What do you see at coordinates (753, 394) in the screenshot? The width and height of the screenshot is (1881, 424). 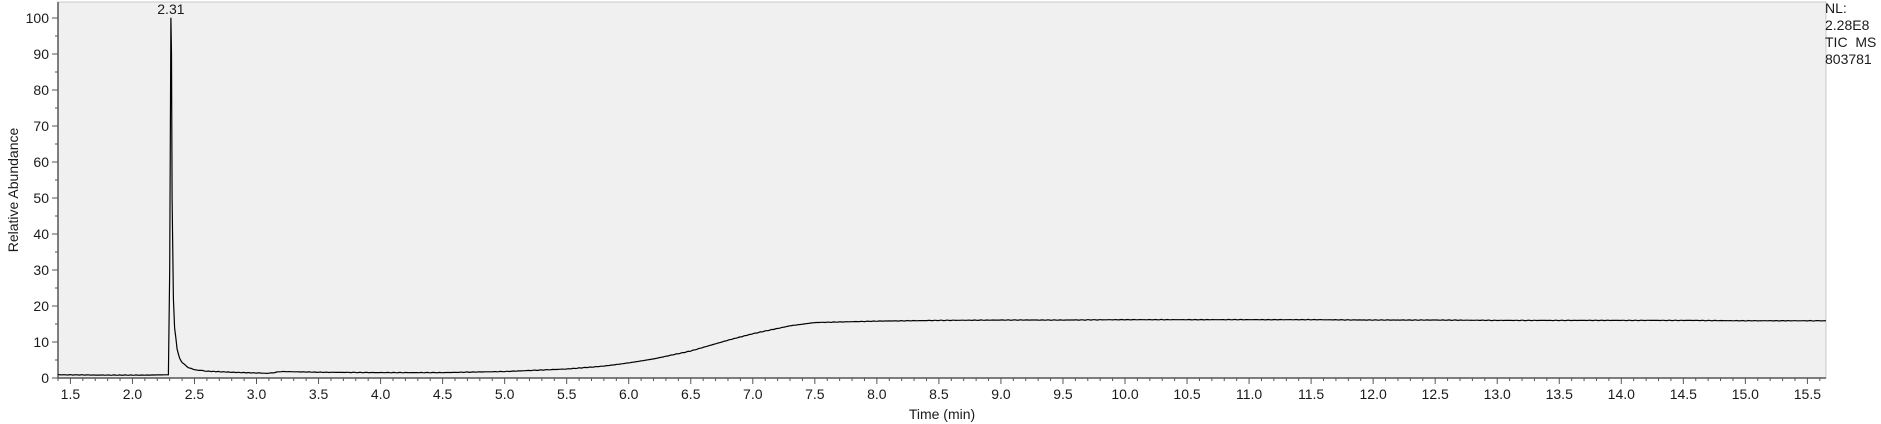 I see `x-tick-label: 7.0` at bounding box center [753, 394].